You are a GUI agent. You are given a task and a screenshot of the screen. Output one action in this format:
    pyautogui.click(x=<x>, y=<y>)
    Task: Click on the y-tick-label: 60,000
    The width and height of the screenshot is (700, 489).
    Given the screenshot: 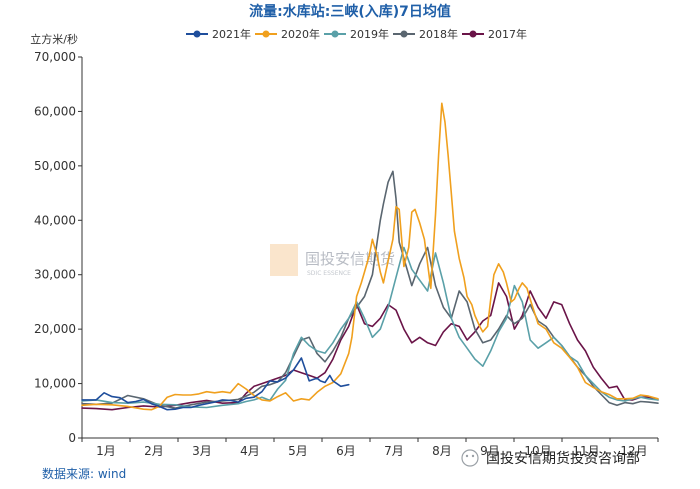 What is the action you would take?
    pyautogui.click(x=55, y=111)
    